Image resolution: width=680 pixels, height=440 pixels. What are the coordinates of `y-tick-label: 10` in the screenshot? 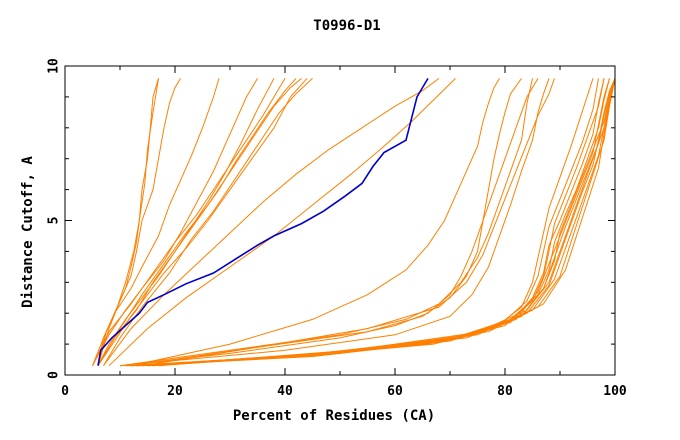 It's located at (54, 66).